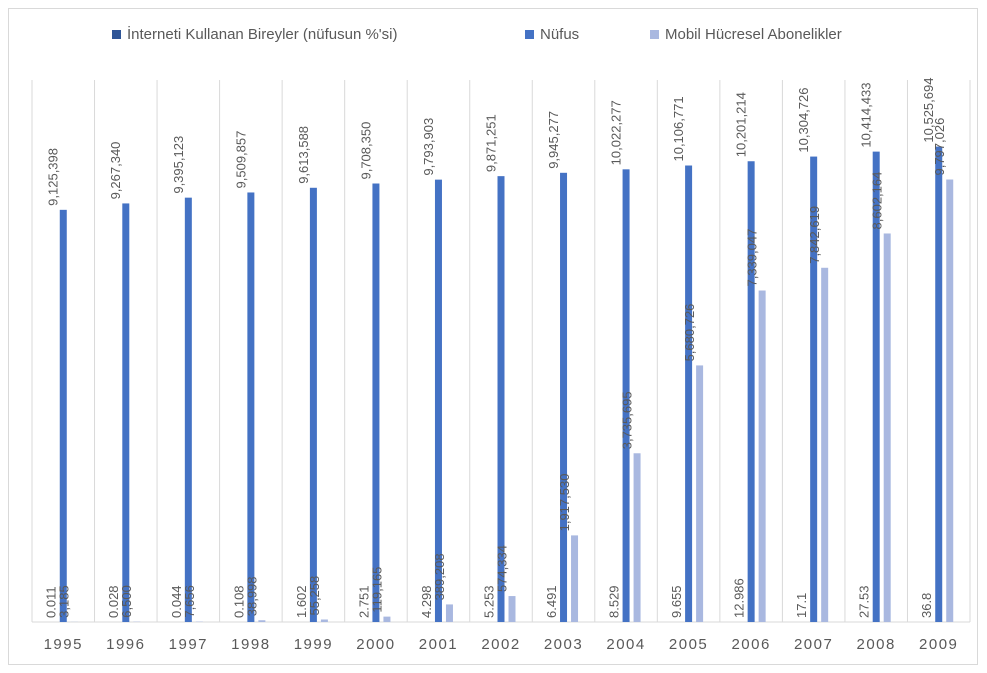  Describe the element at coordinates (303, 155) in the screenshot. I see `data-label: 9,613,588` at that location.